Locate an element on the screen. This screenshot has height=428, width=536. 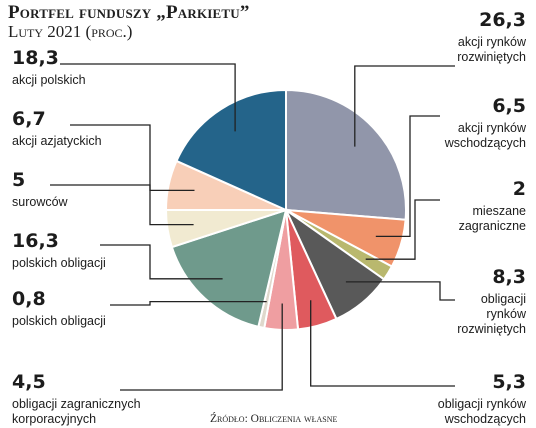
slice-category-label-4-1: wschodzących is located at coordinates (485, 419).